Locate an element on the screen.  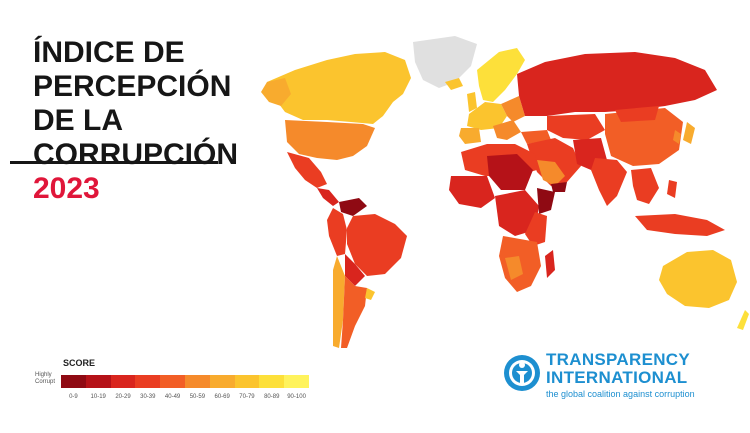
southeast-asia is located at coordinates (645, 186).